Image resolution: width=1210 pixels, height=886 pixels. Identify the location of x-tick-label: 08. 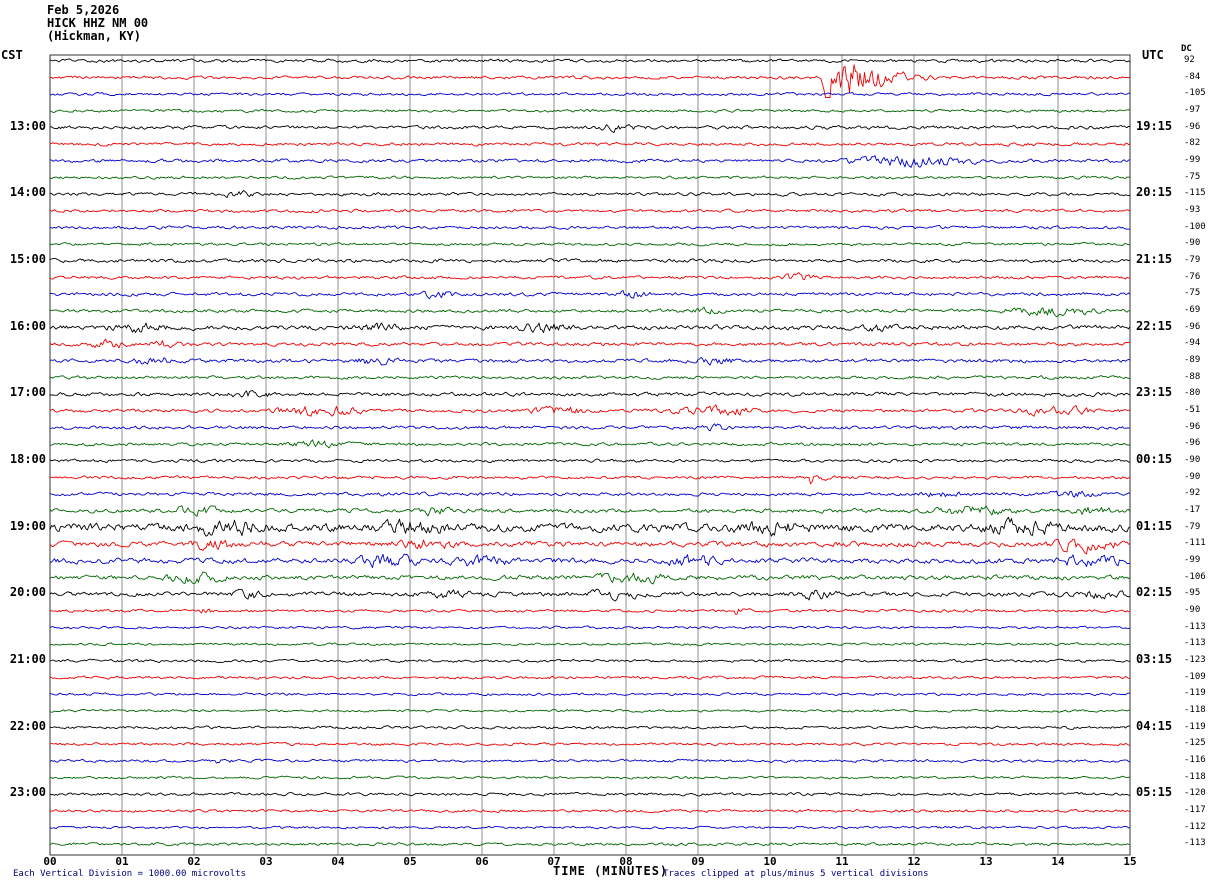
(626, 861).